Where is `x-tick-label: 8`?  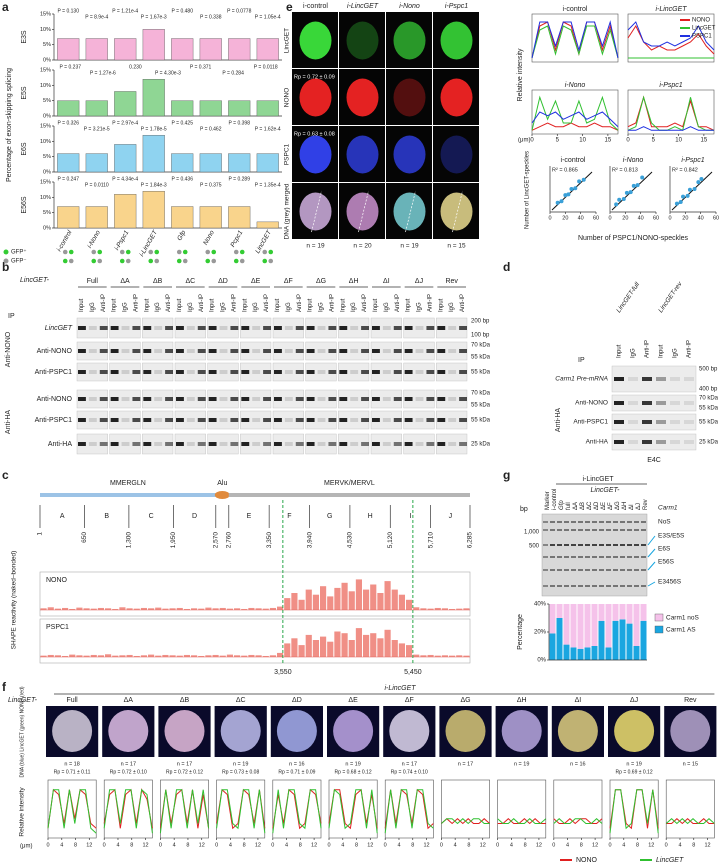 x-tick-label: 8 is located at coordinates (581, 845).